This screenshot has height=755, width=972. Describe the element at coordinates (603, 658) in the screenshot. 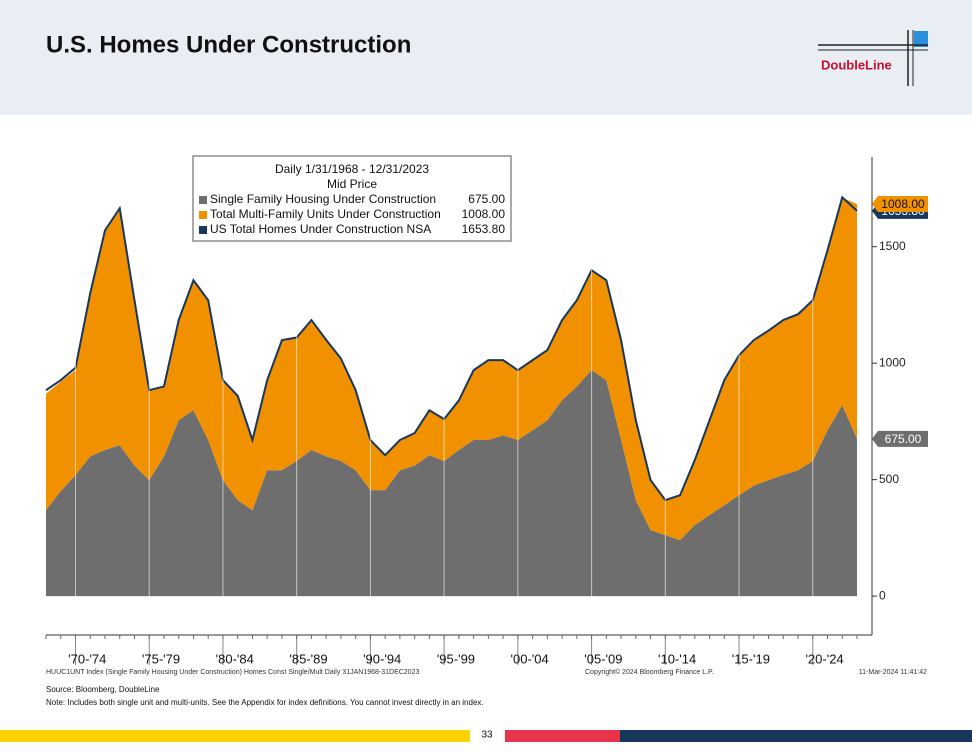

I see `x-tick-label: '05-'09` at that location.